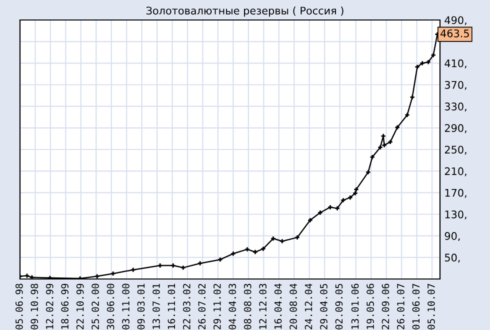 The height and width of the screenshot is (330, 490). Describe the element at coordinates (19, 307) in the screenshot. I see `x-tick-label: 05.06.98` at that location.